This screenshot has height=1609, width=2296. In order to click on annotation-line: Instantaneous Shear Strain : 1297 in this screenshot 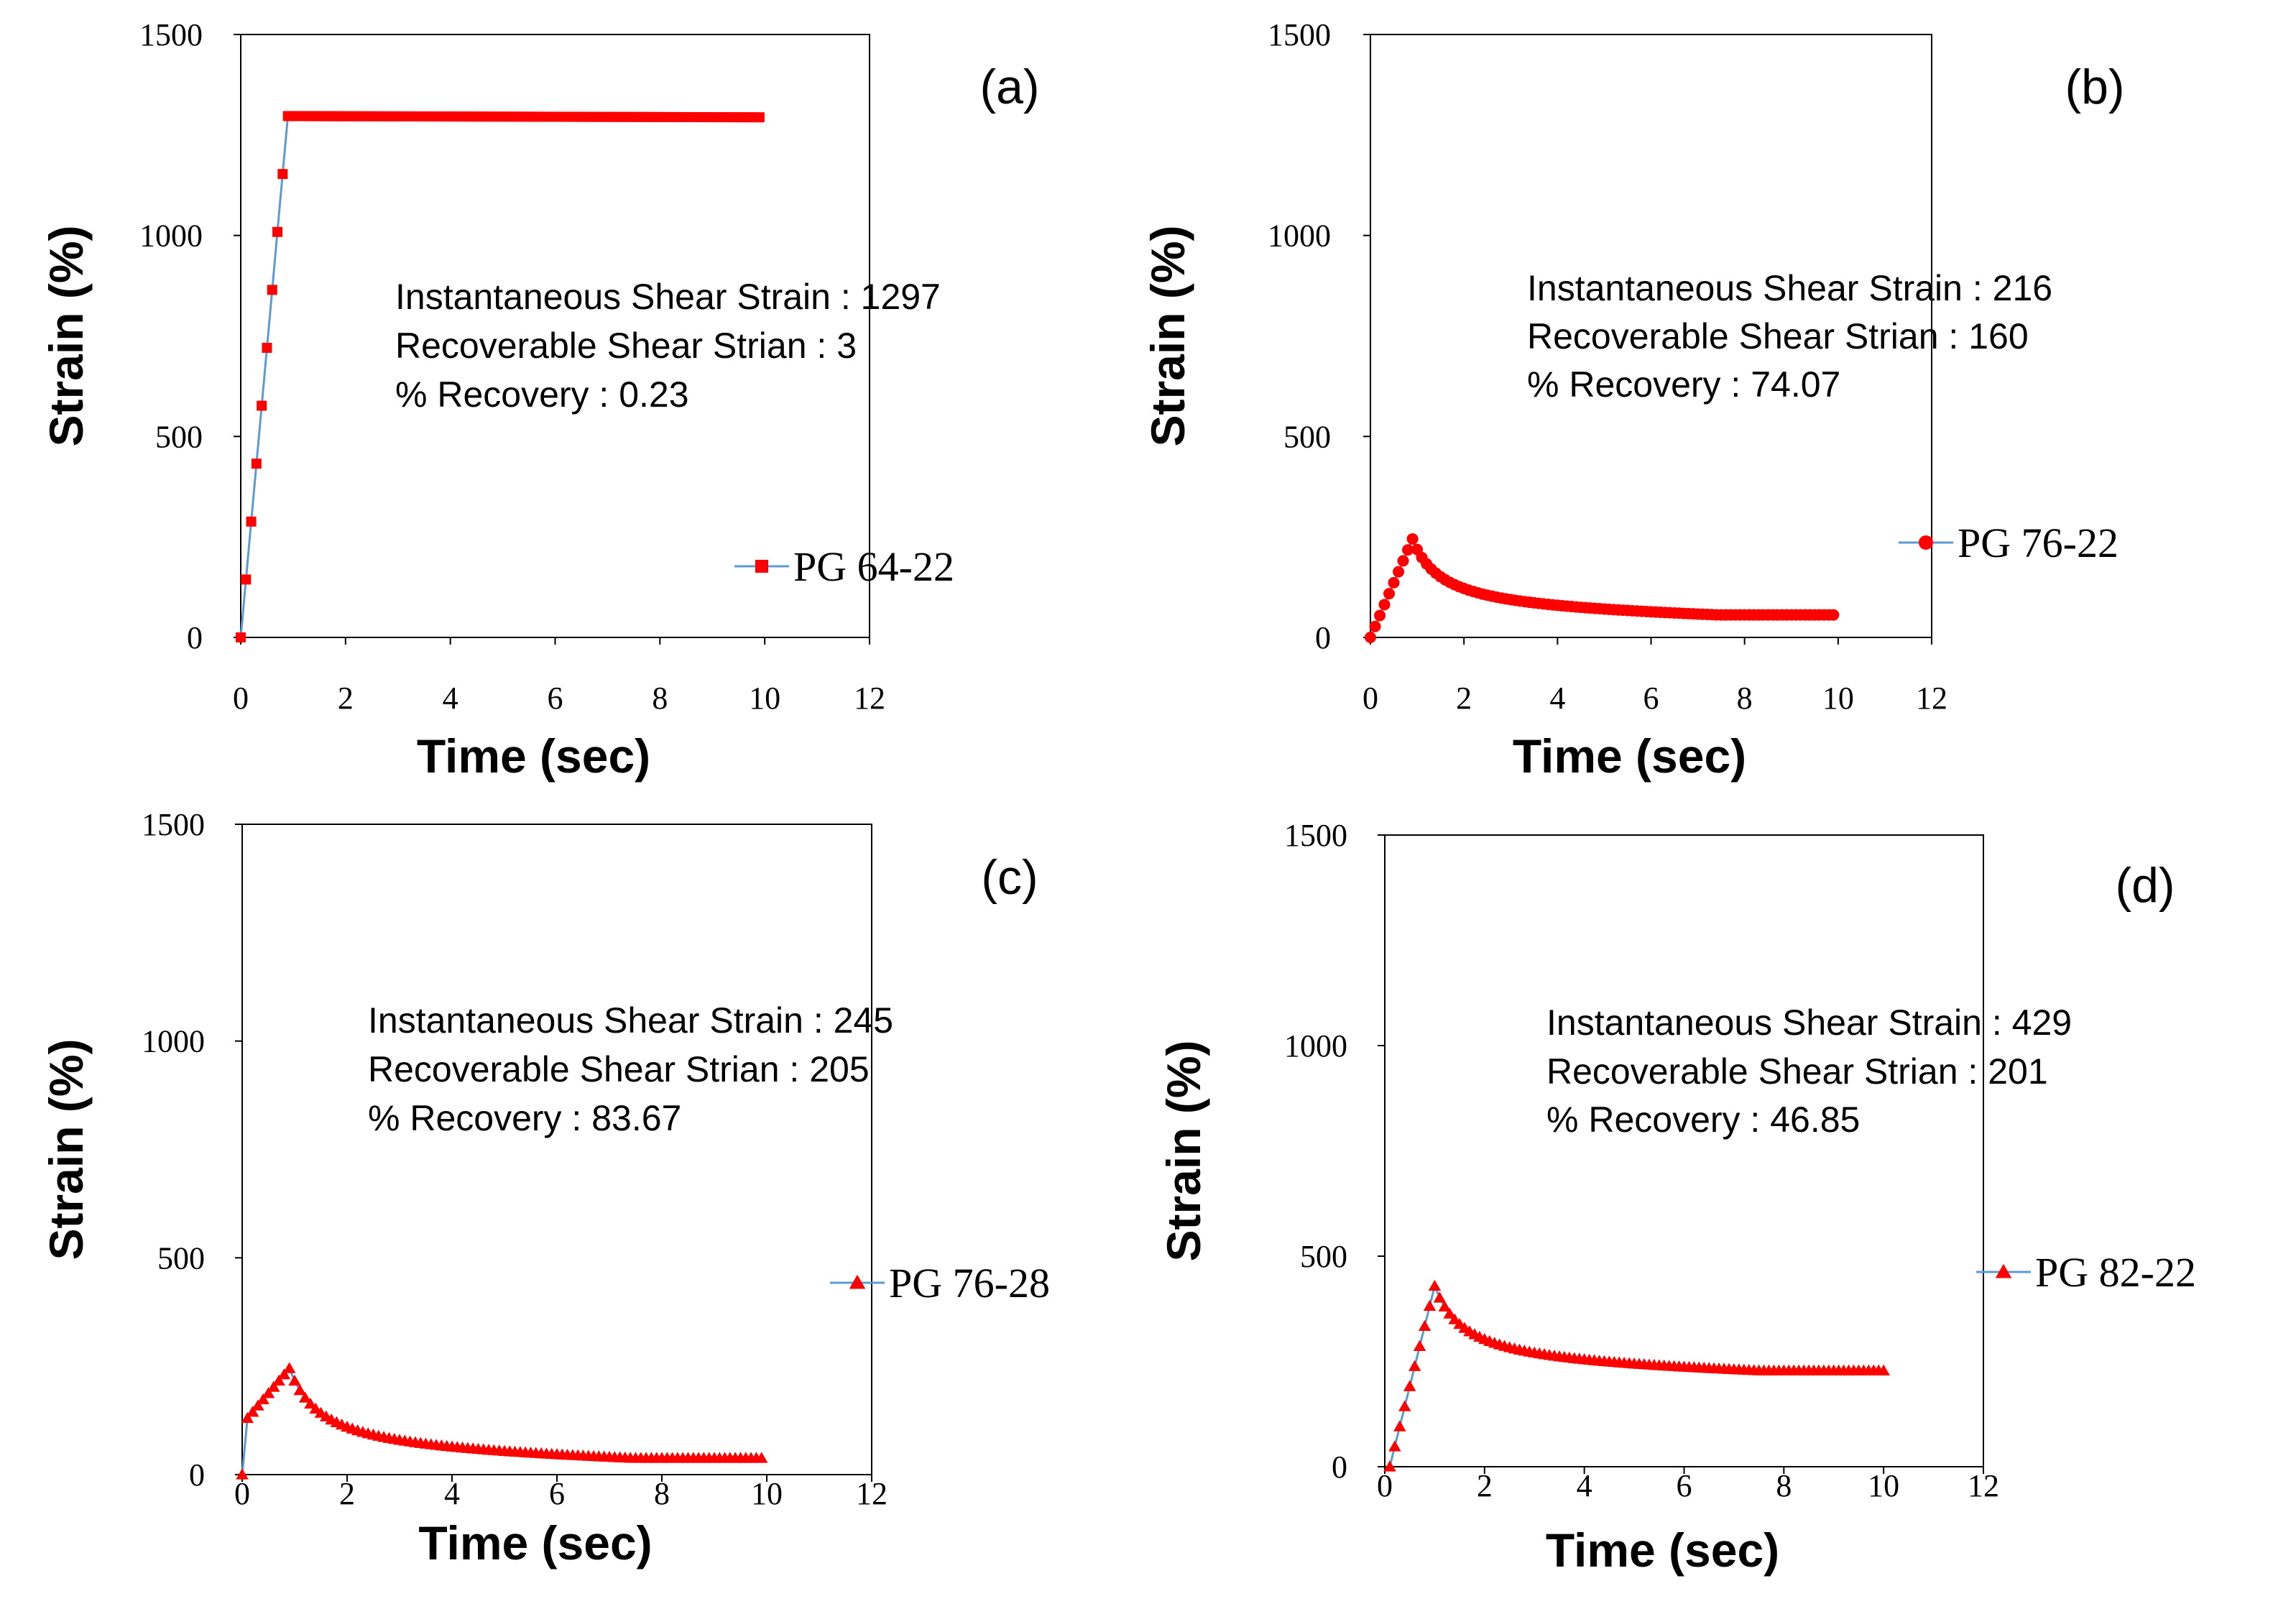, I will do `click(668, 297)`.